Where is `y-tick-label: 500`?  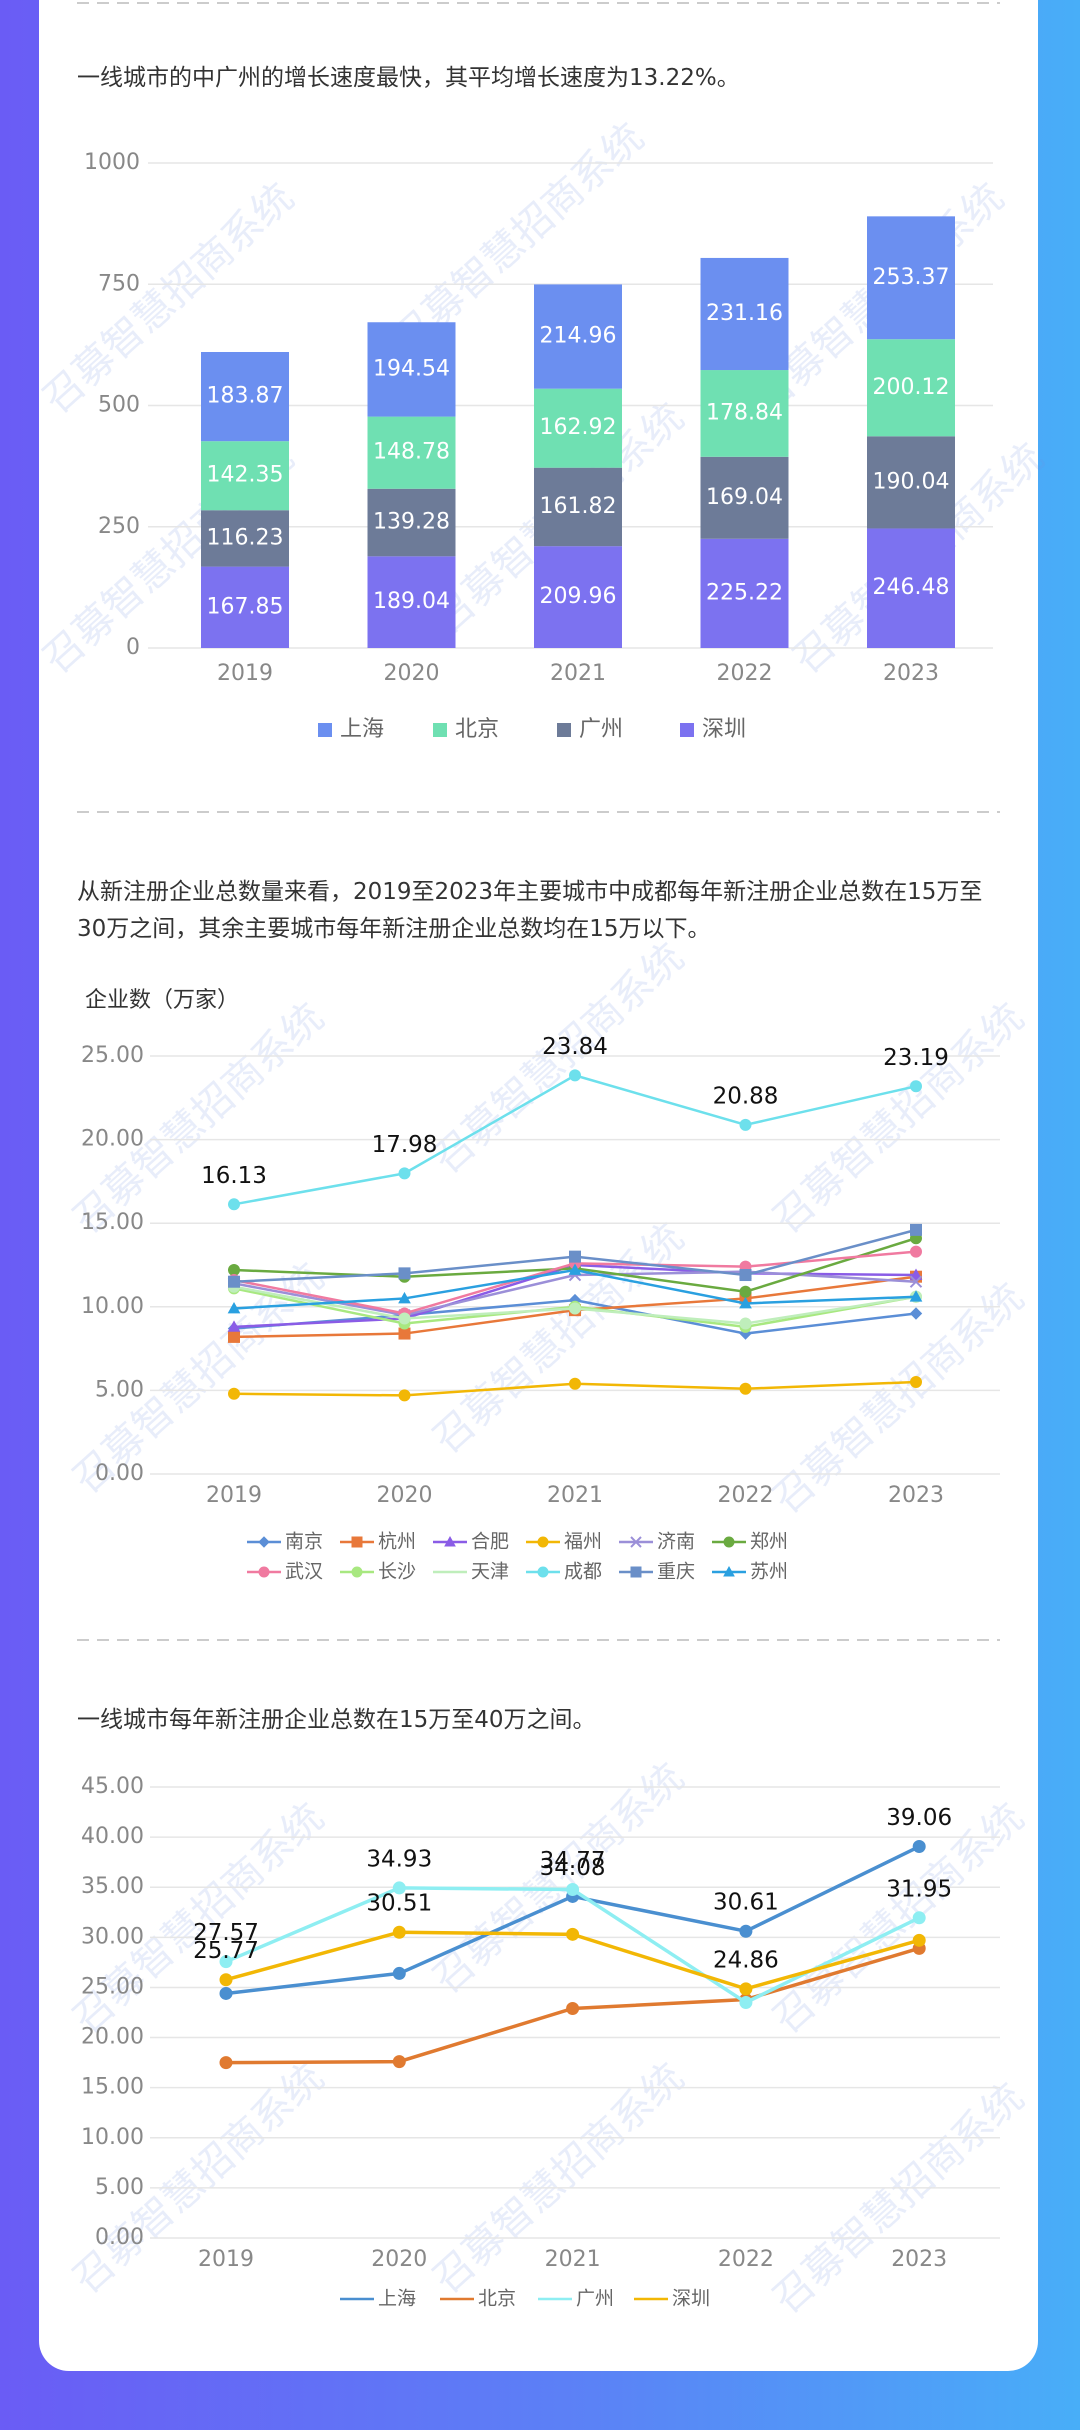
y-tick-label: 500 is located at coordinates (119, 405).